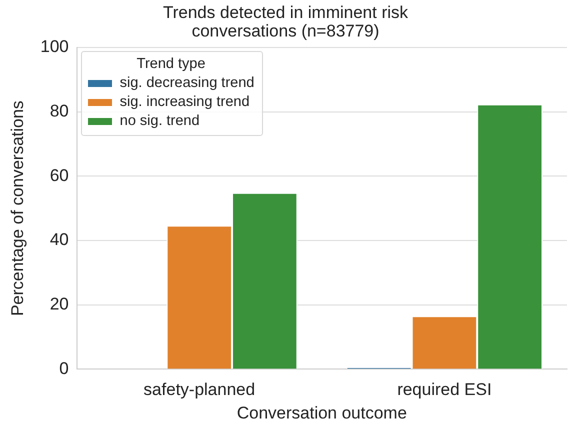 The image size is (575, 424). I want to click on y-axis-title: Percentage of conversations, so click(17, 208).